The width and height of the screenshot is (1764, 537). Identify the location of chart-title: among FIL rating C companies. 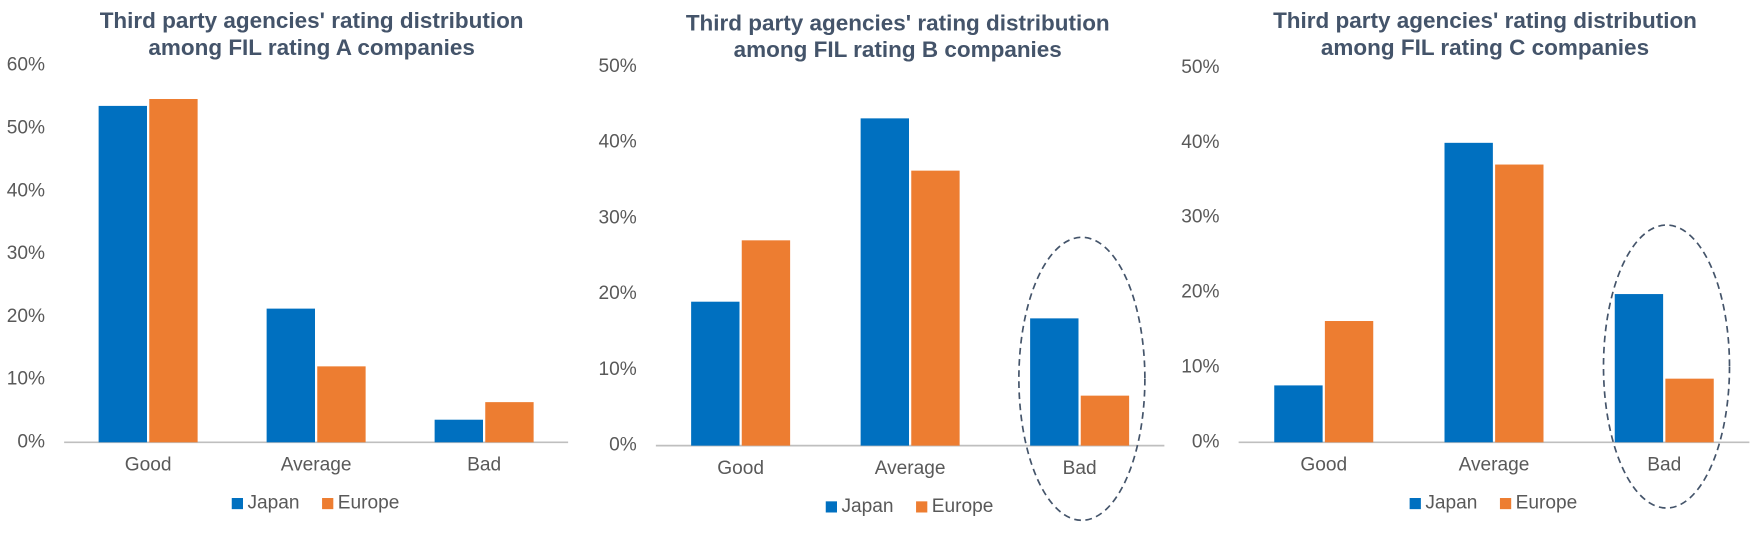
(1485, 47).